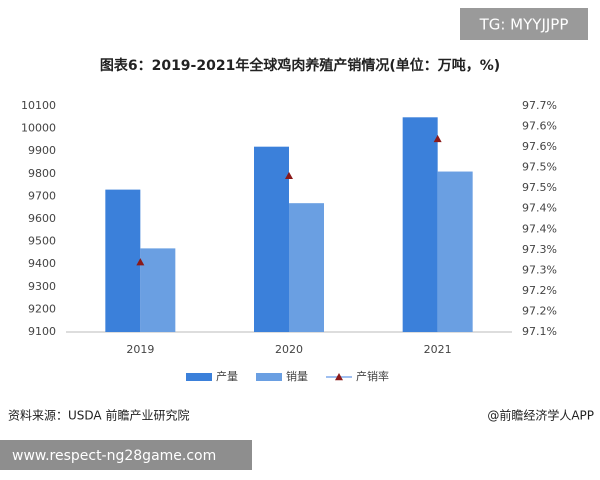 Image resolution: width=600 pixels, height=480 pixels. I want to click on y-tick-label: 9800, so click(42, 173).